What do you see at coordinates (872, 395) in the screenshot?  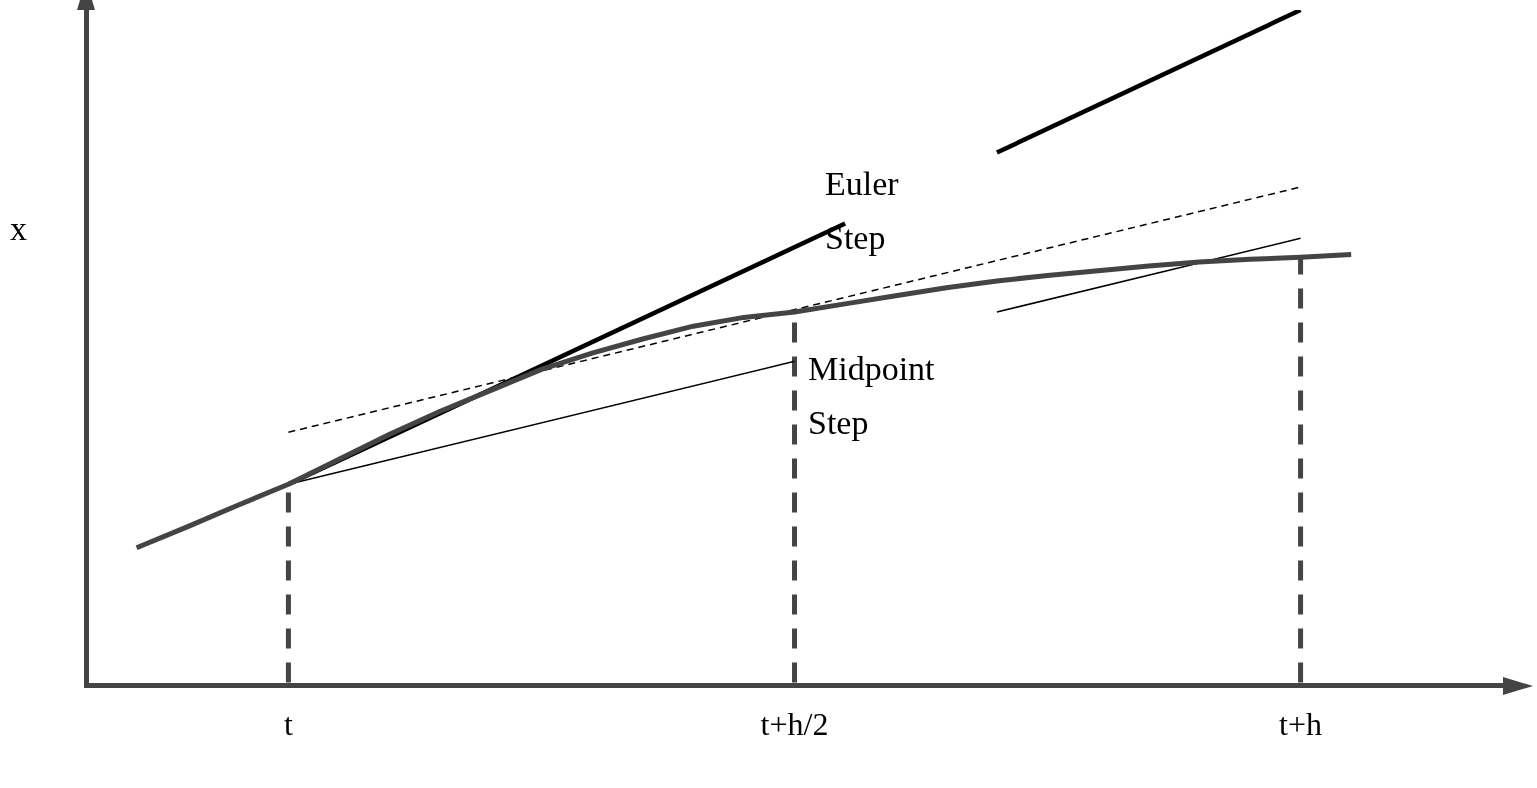 I see `annotation: Midpoint Step` at bounding box center [872, 395].